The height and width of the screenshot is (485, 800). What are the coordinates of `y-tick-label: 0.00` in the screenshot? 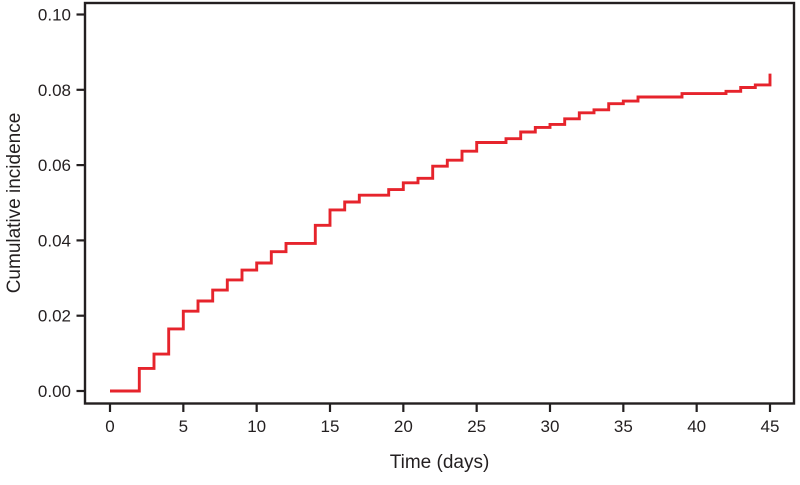 It's located at (54, 391).